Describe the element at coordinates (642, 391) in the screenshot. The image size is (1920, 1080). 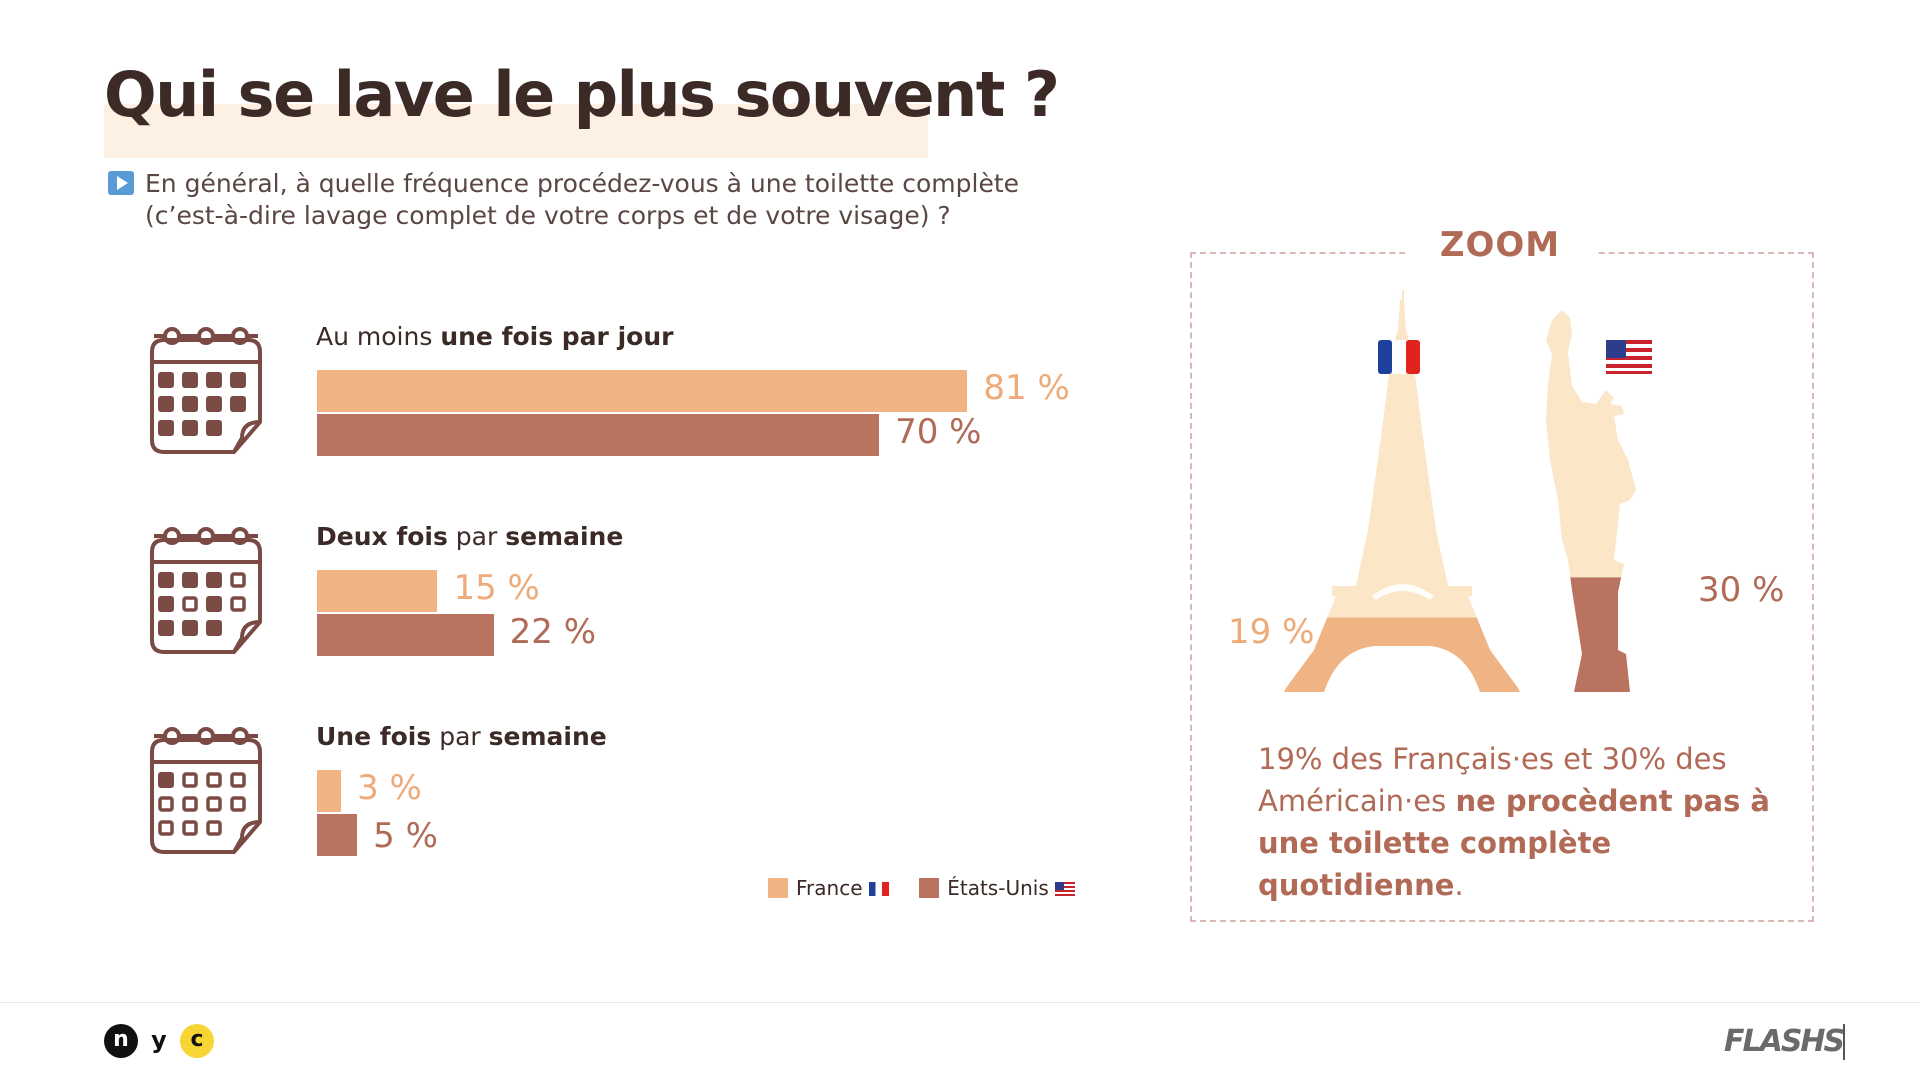
I see `bar-france-daily` at that location.